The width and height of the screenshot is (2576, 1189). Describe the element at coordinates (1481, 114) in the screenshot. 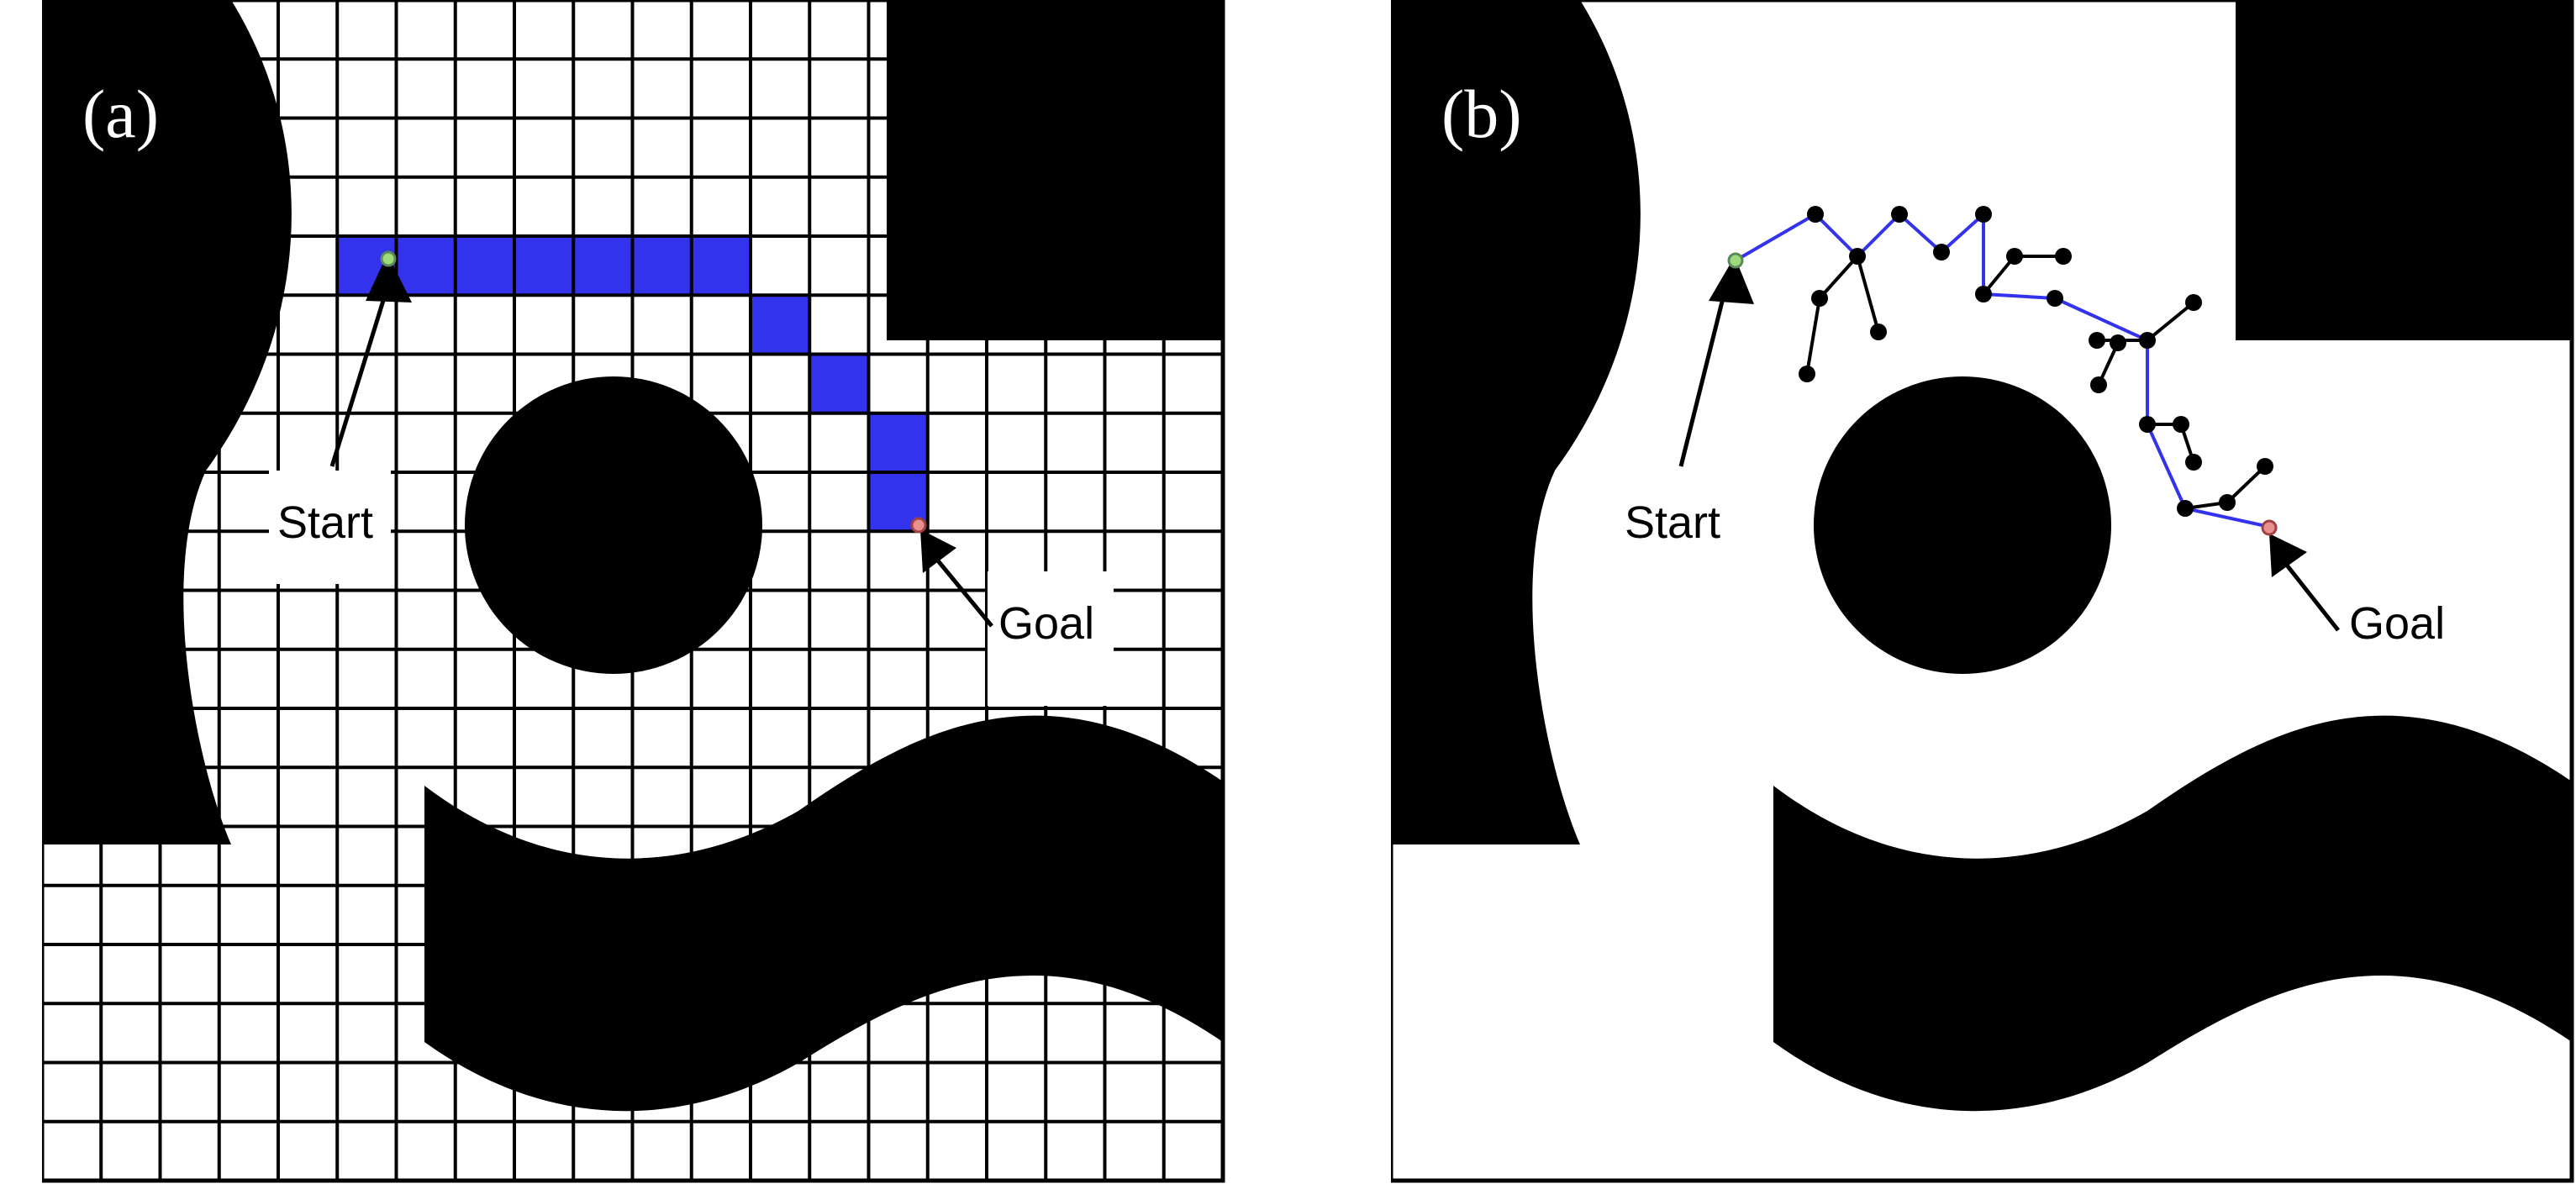

I see `panel-label: (b)` at that location.